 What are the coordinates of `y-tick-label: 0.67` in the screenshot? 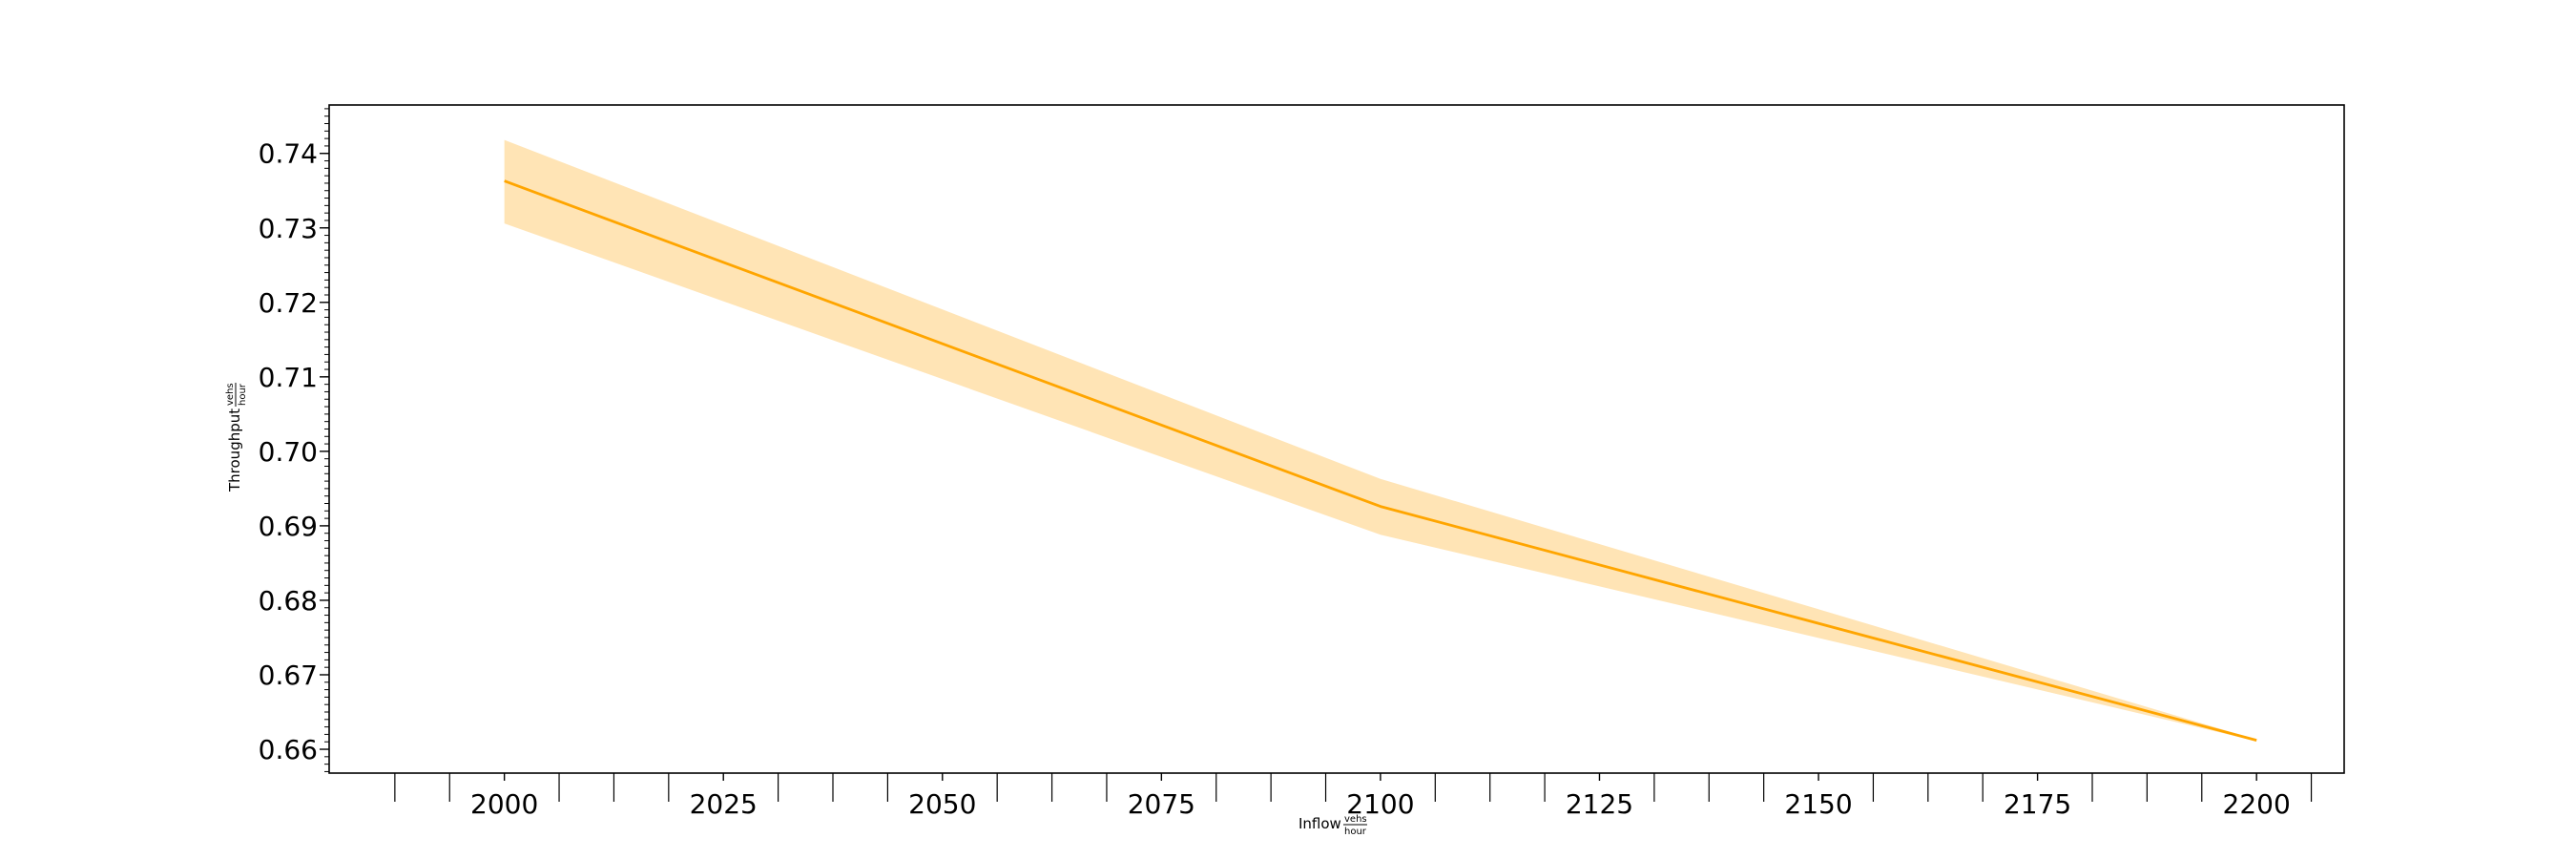 It's located at (288, 675).